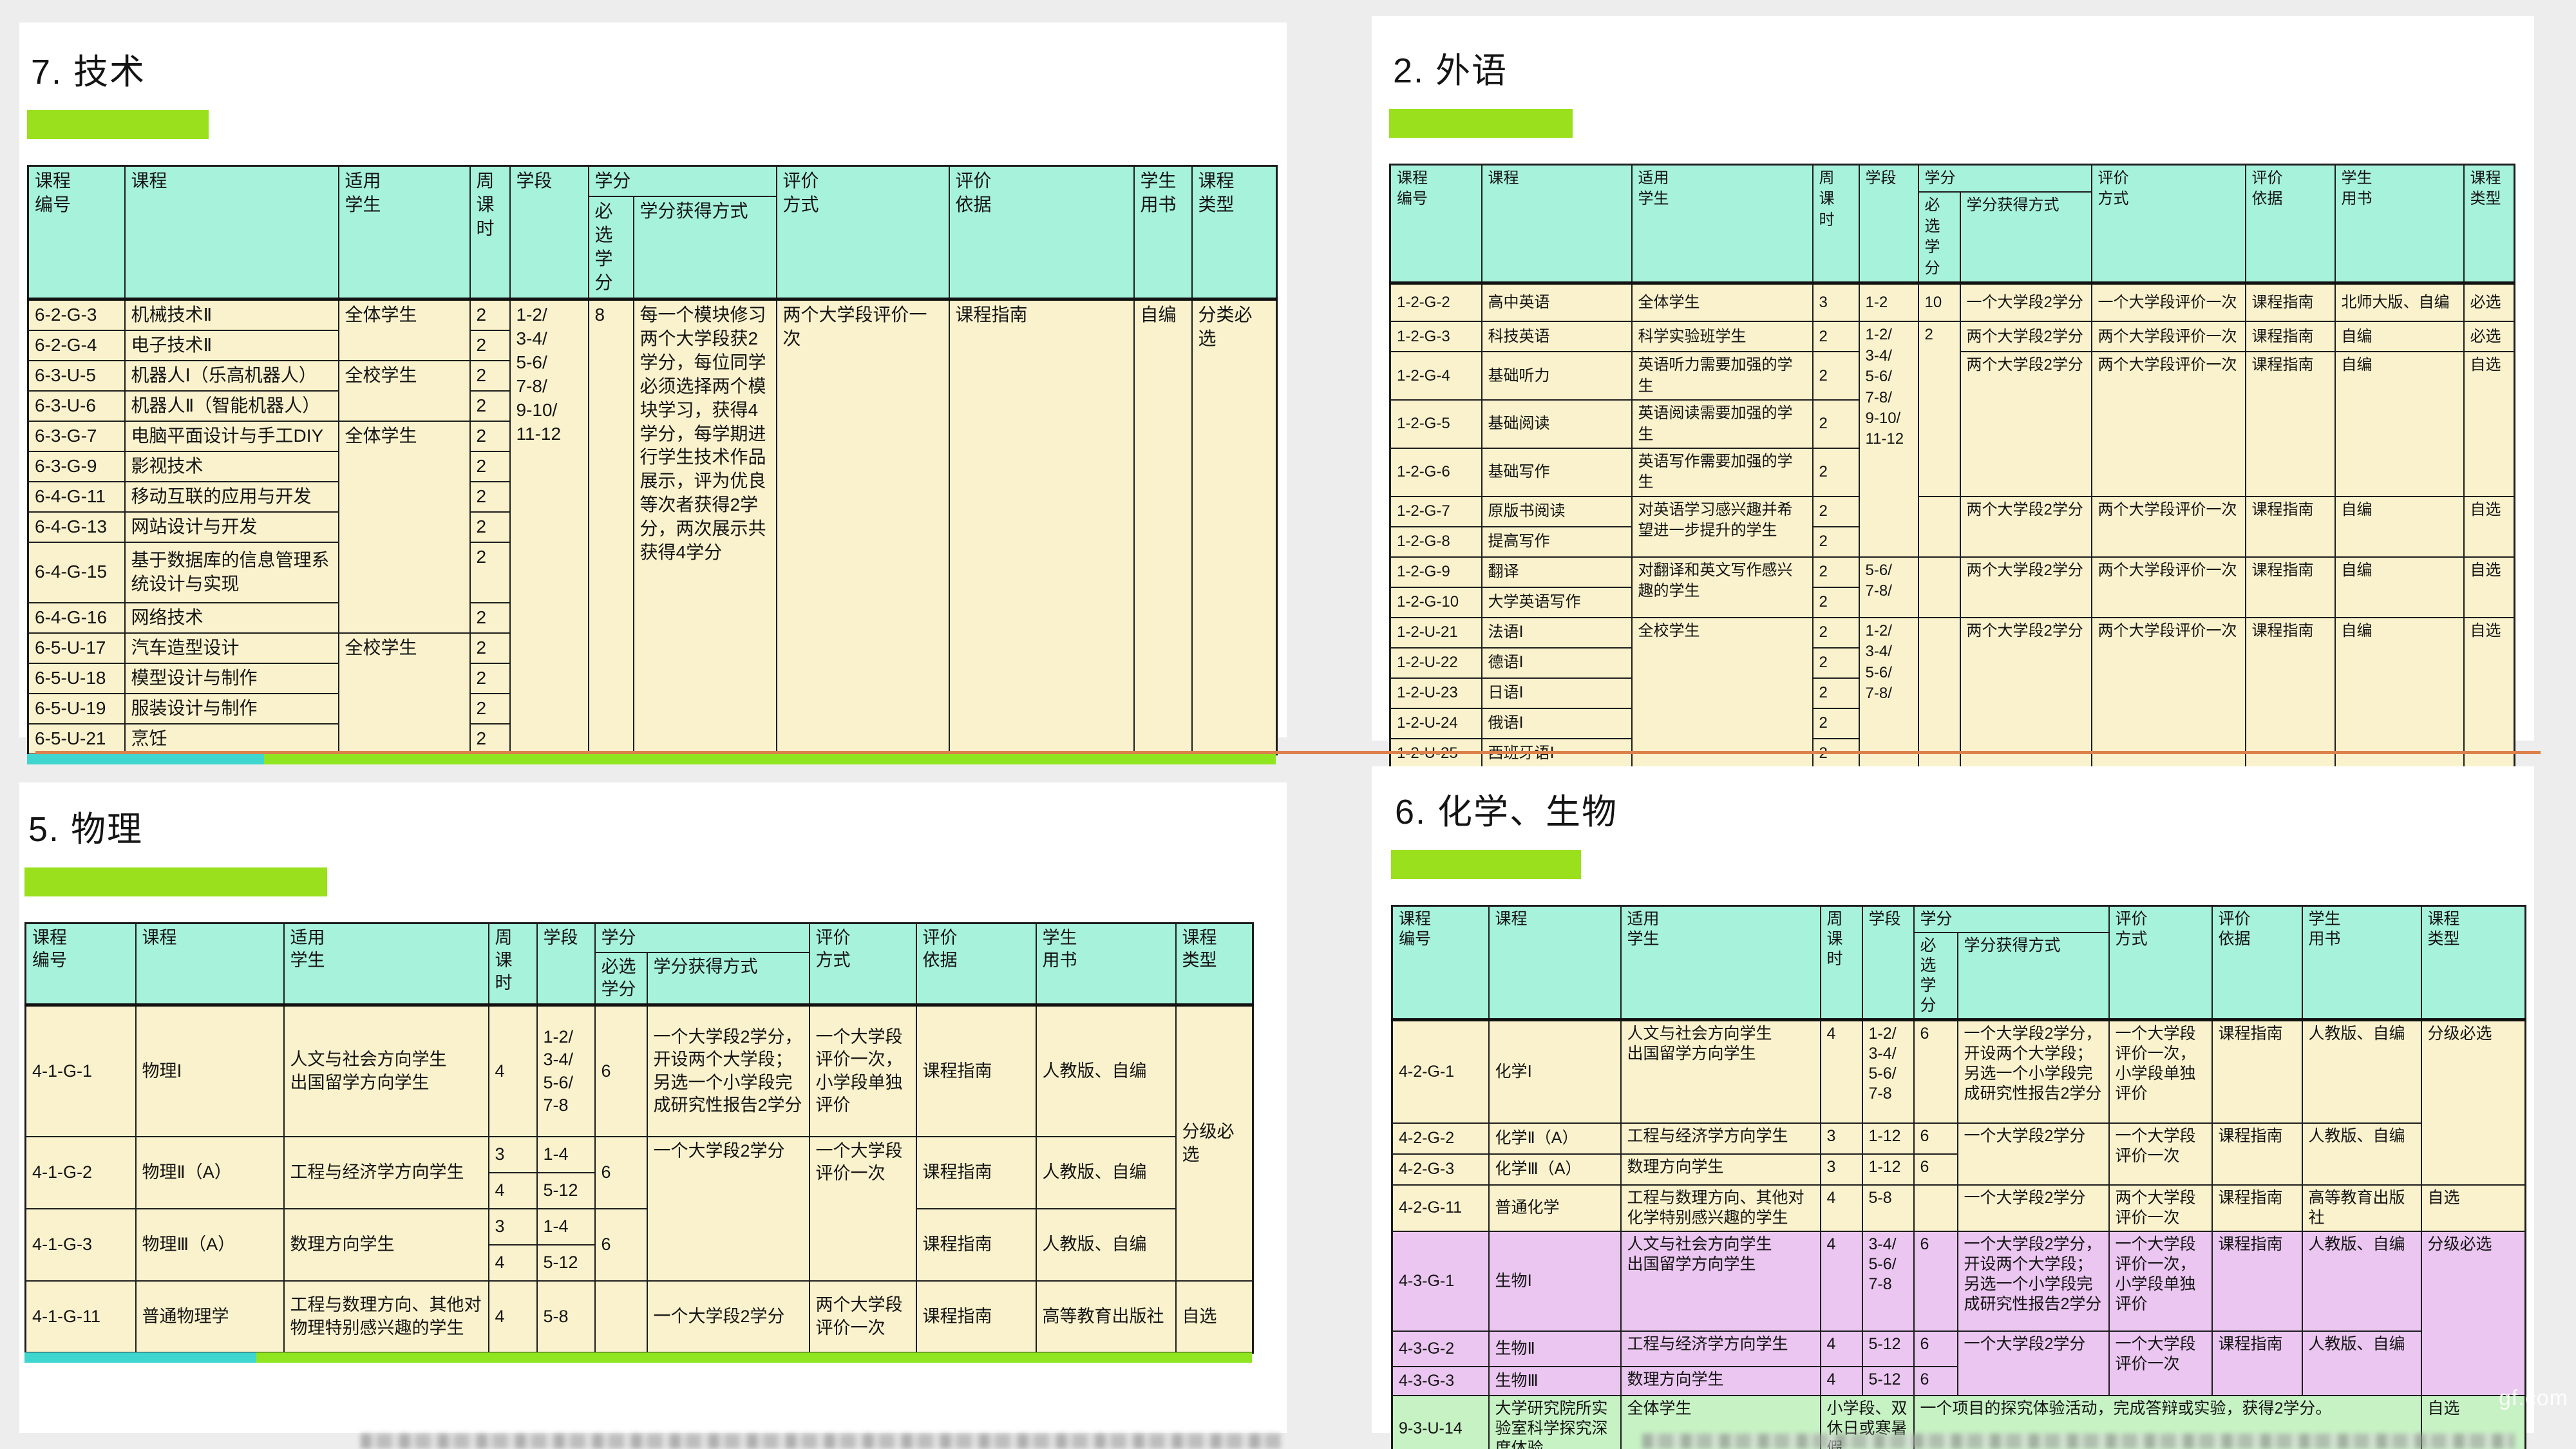 The width and height of the screenshot is (2576, 1449). I want to click on table-cell: 普通物理学, so click(210, 1317).